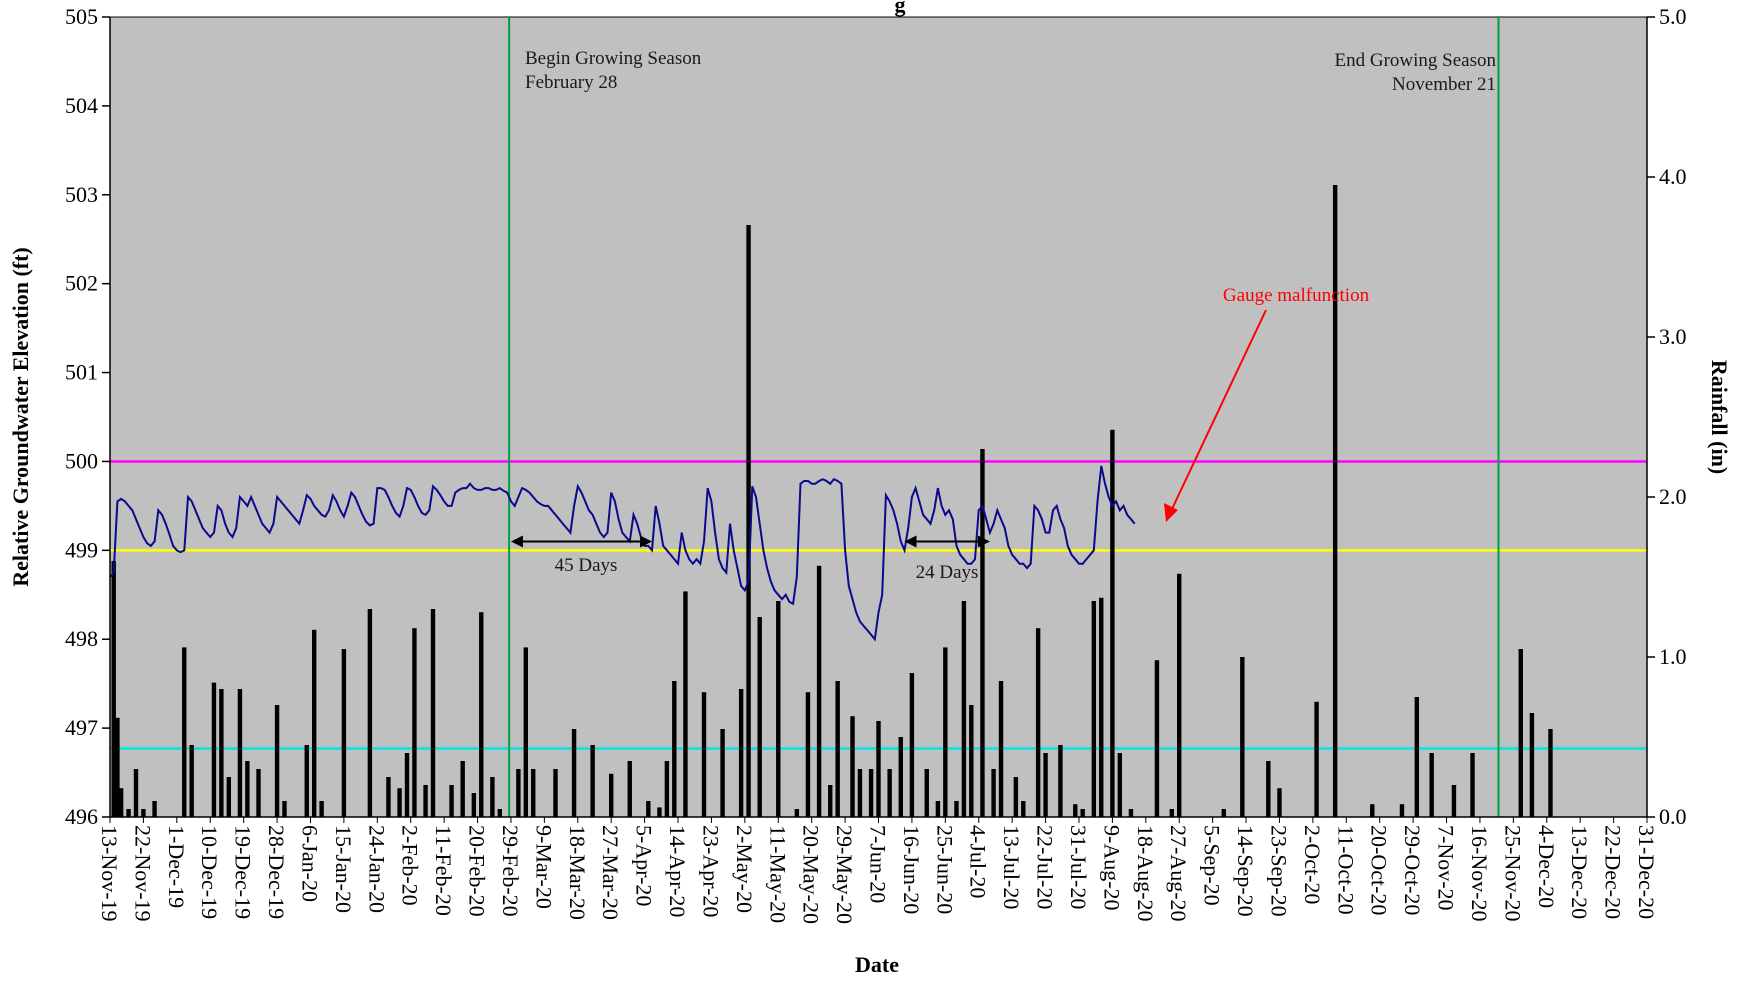  Describe the element at coordinates (1045, 867) in the screenshot. I see `x-tick-label: 22-Jul-20` at that location.